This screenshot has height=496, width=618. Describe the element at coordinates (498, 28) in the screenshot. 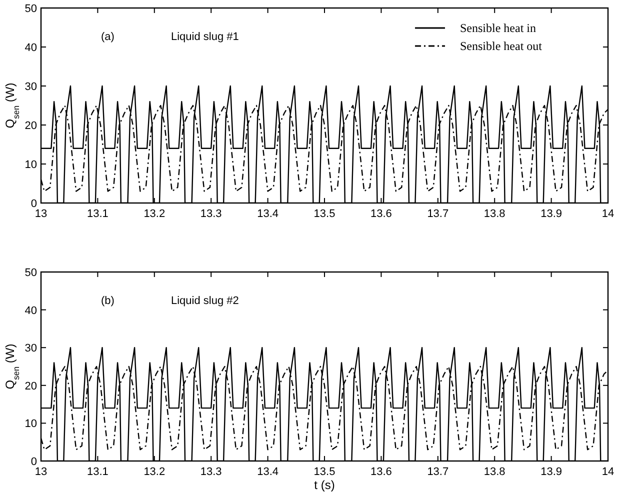

I see `legend-label: Sensible heat in` at that location.